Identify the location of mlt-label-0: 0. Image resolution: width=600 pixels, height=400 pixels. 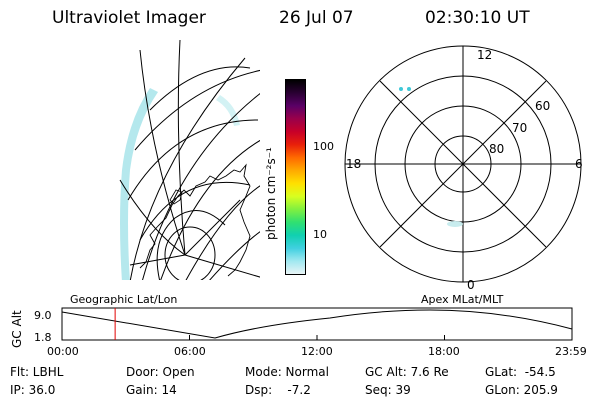
(471, 285).